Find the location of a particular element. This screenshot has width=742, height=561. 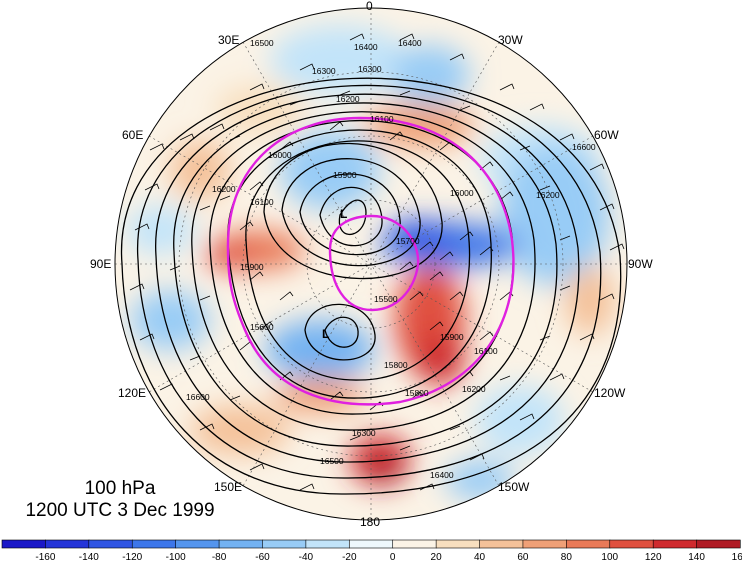

longitude-label: 30W is located at coordinates (510, 40).